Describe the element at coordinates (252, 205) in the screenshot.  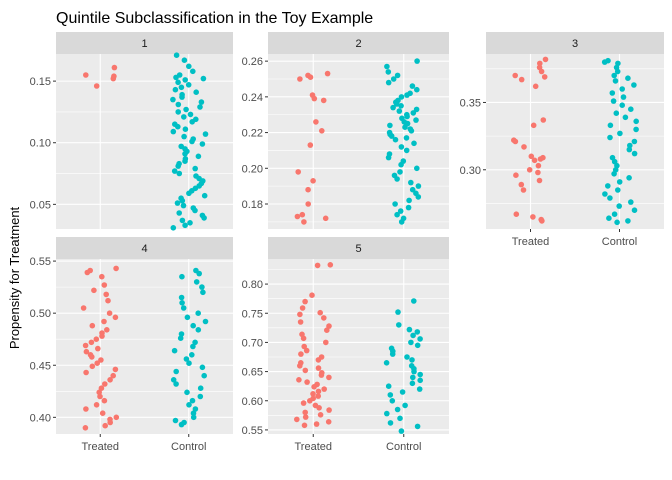
I see `y-tick-label: 0.18` at that location.